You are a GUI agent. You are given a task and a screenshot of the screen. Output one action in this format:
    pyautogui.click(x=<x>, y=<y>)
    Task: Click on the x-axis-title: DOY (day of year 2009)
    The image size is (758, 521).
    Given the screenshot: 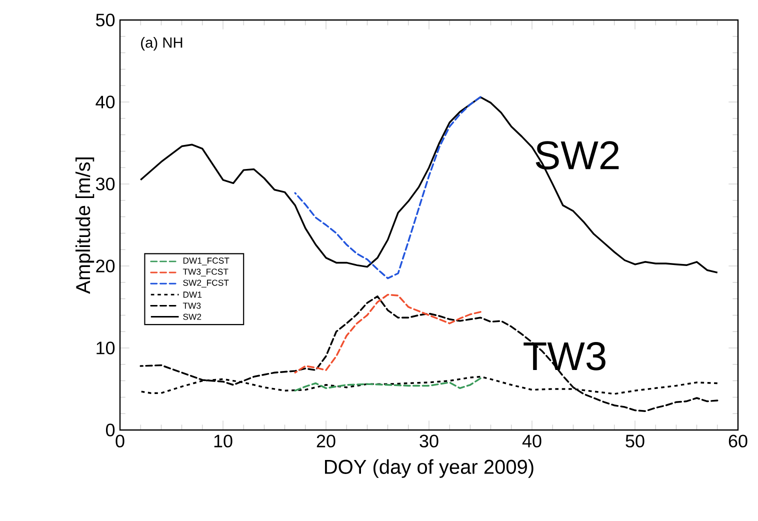 What is the action you would take?
    pyautogui.click(x=429, y=468)
    